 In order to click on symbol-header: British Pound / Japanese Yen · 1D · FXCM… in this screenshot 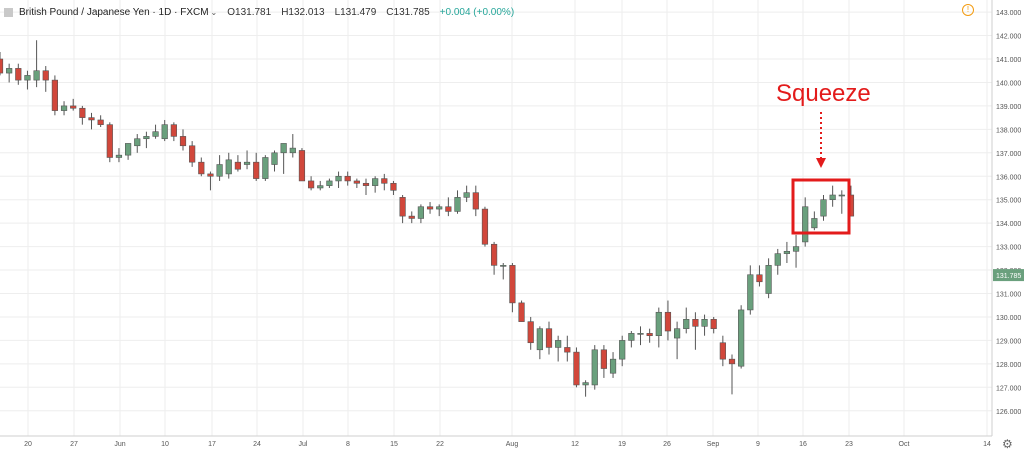, I will do `click(259, 12)`.